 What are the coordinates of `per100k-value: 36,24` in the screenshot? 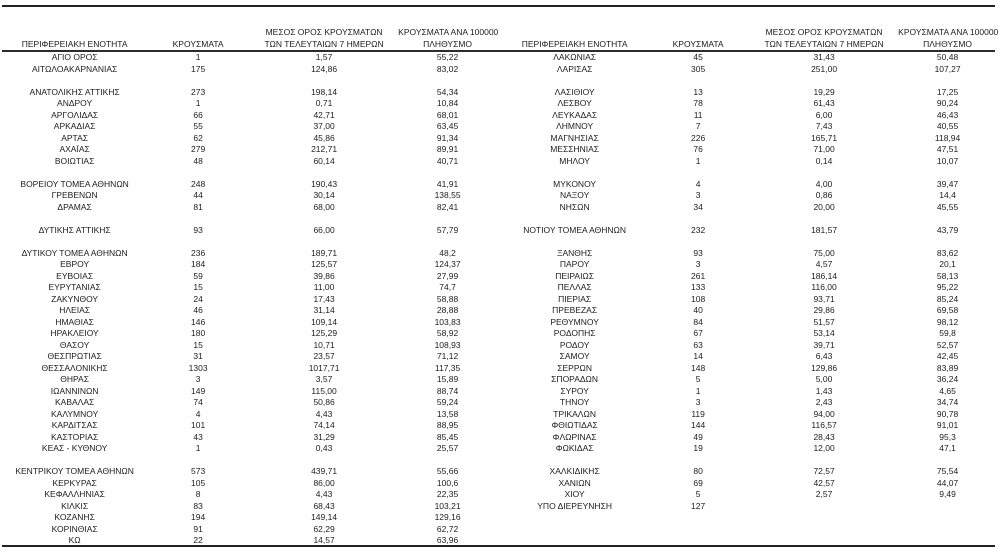 It's located at (947, 379).